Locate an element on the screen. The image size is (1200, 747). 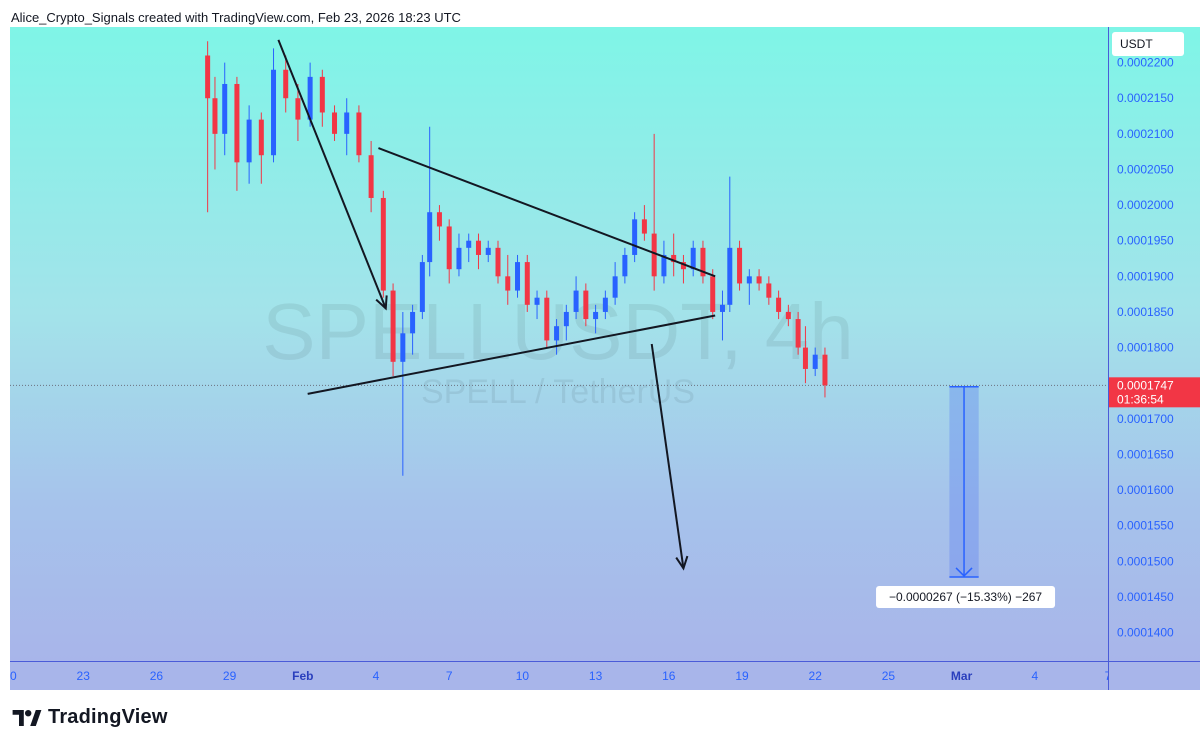
price-tick-label: 0.0001550 is located at coordinates (1145, 526).